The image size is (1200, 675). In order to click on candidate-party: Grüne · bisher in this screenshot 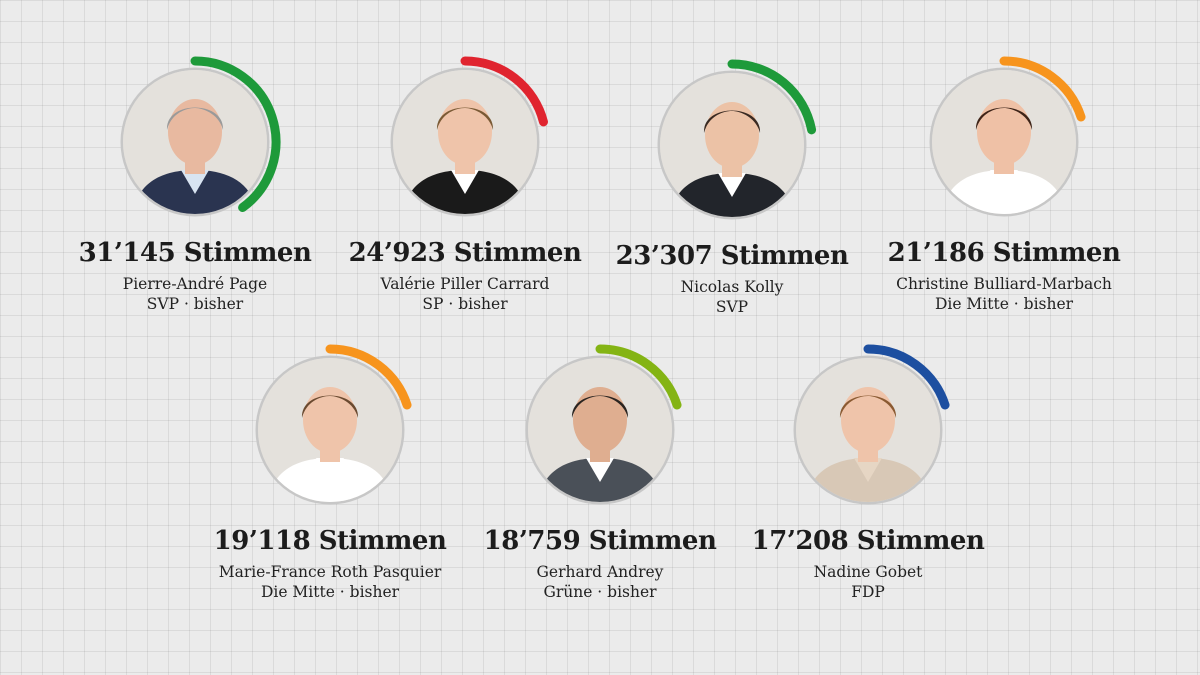, I will do `click(600, 592)`.